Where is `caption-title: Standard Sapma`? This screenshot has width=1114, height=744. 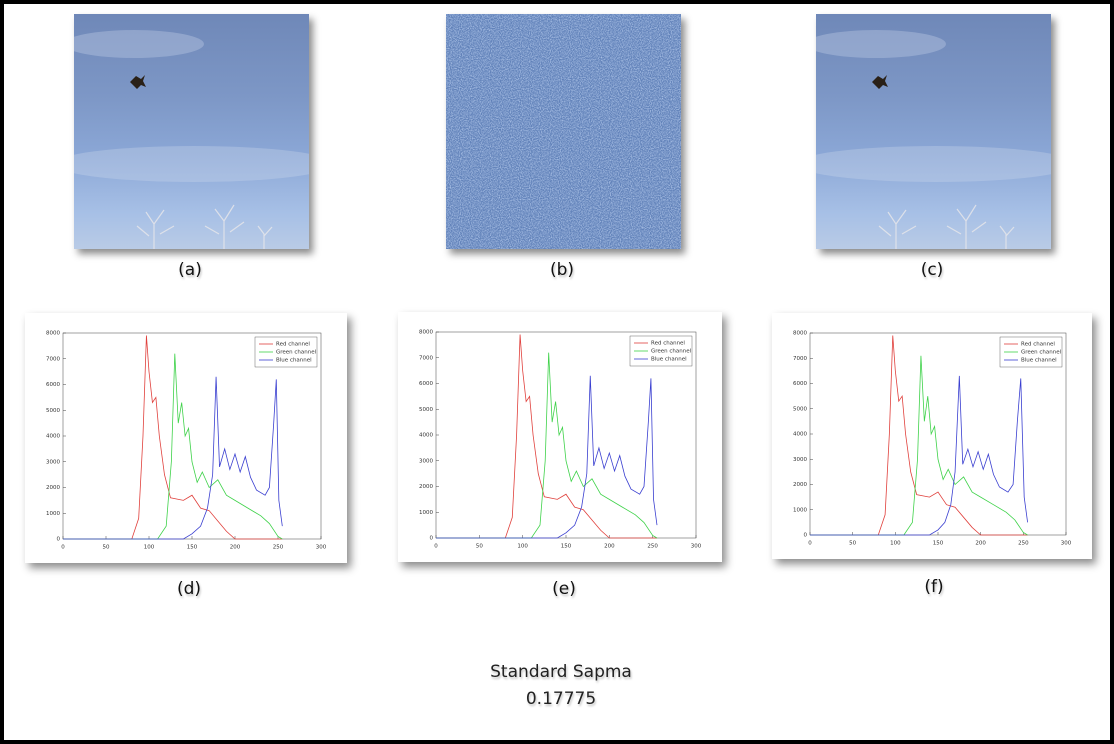
caption-title: Standard Sapma is located at coordinates (561, 672).